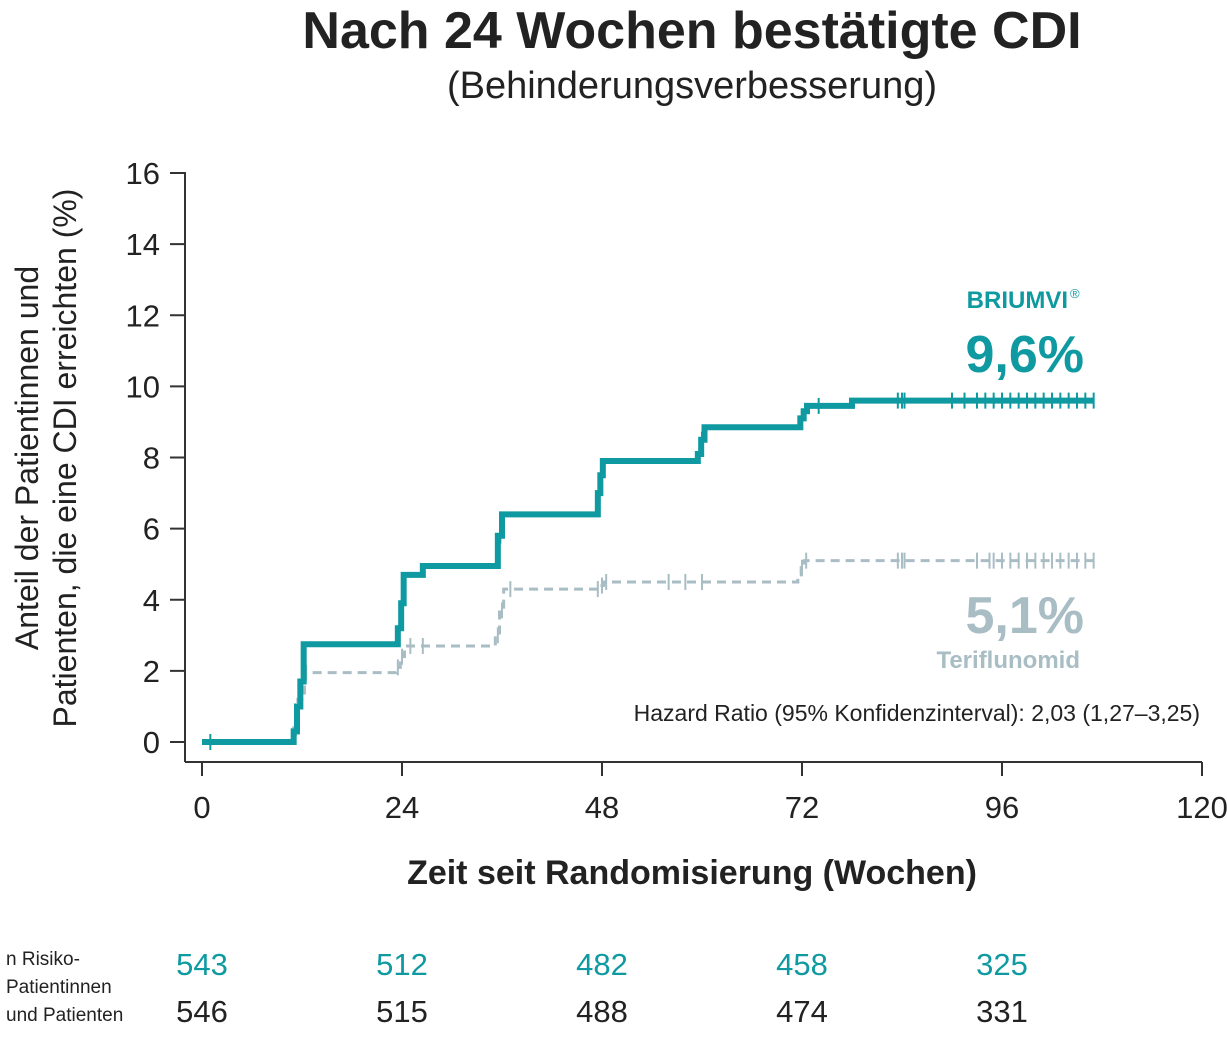 This screenshot has height=1040, width=1227. I want to click on risk-value-teriflunomid: 546, so click(202, 1011).